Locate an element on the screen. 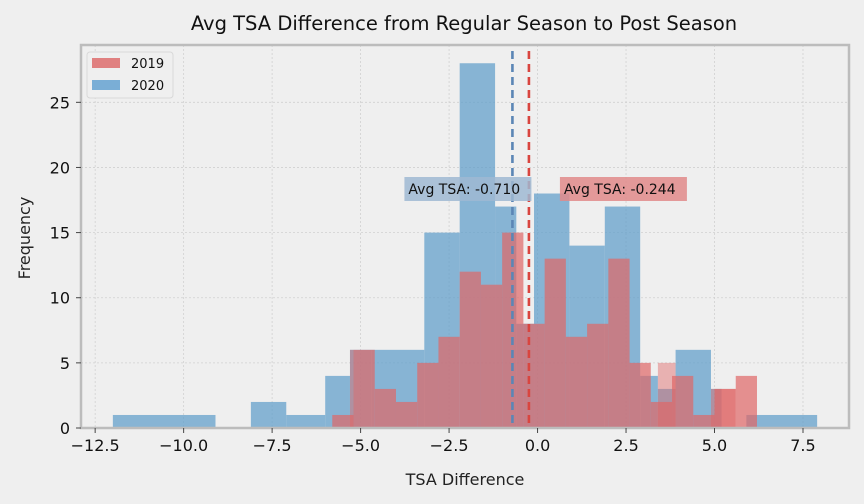 The height and width of the screenshot is (504, 864). mean-lines is located at coordinates (521, 239).